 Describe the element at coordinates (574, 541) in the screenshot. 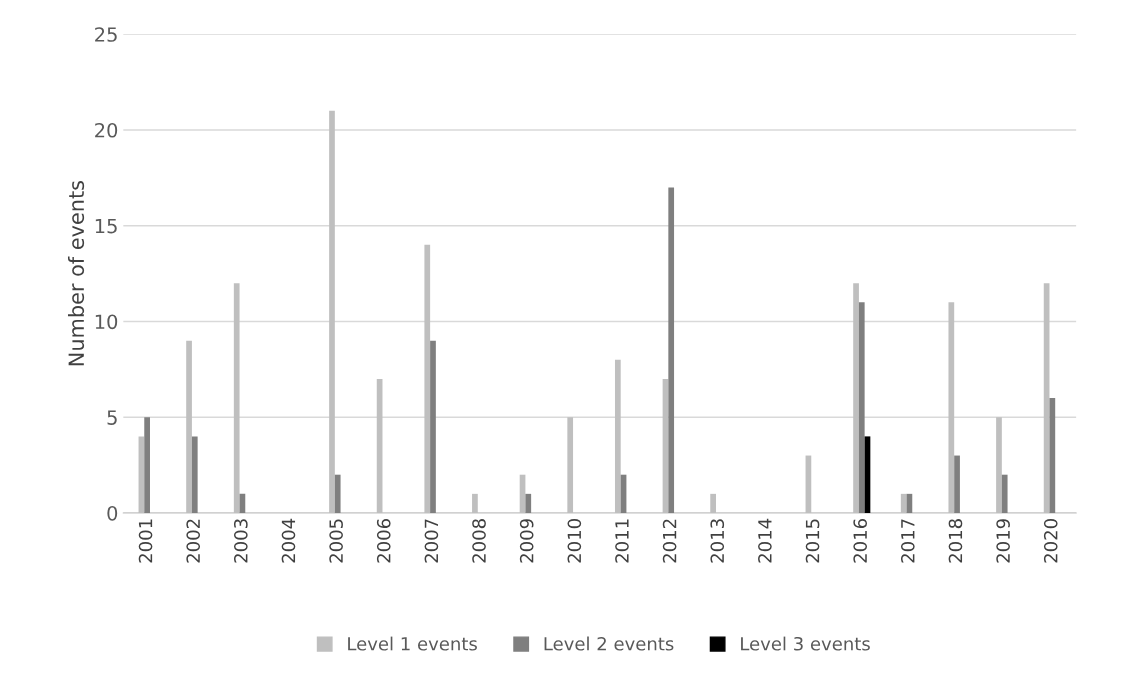

I see `x-tick-label: 2010` at that location.